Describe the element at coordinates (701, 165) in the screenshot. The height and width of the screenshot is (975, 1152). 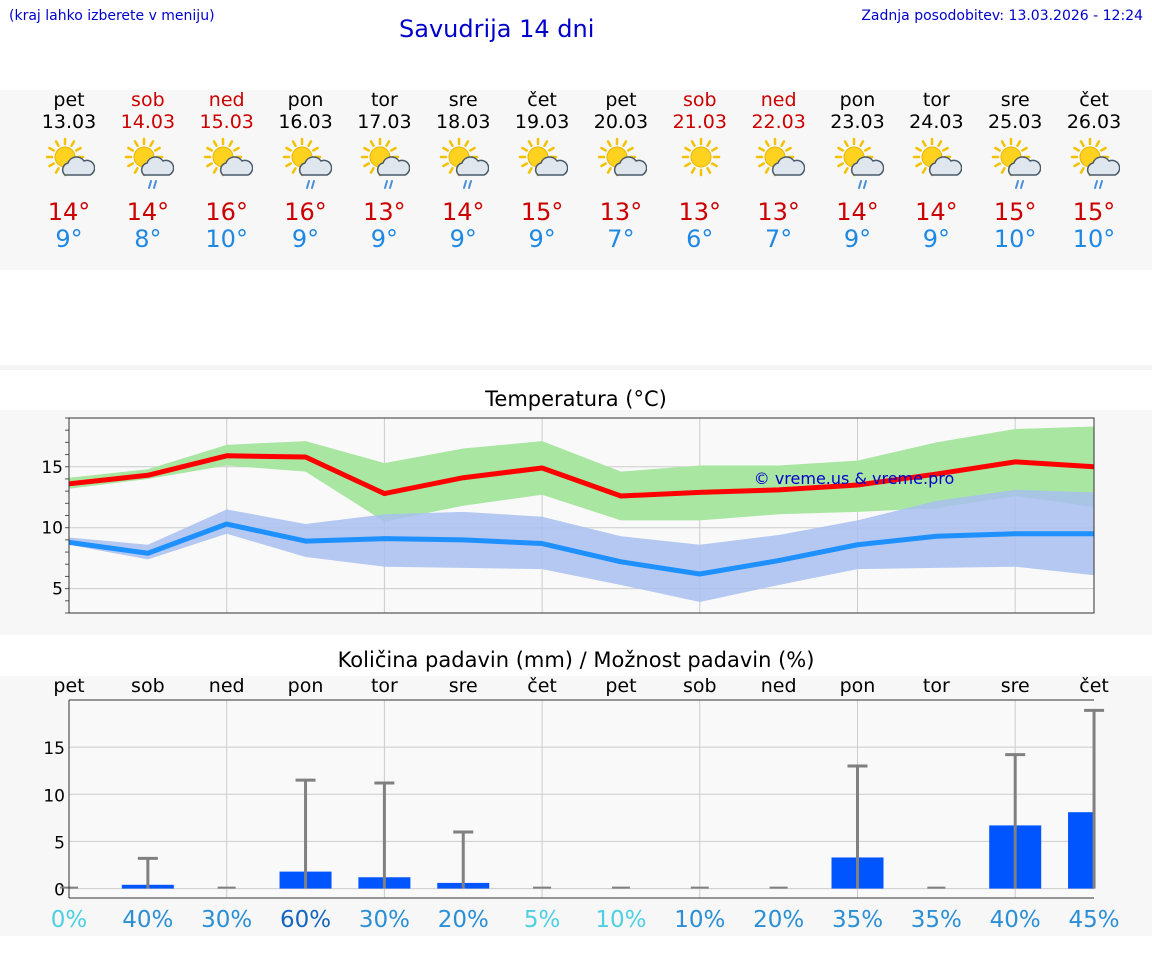
I see `sun-icon` at that location.